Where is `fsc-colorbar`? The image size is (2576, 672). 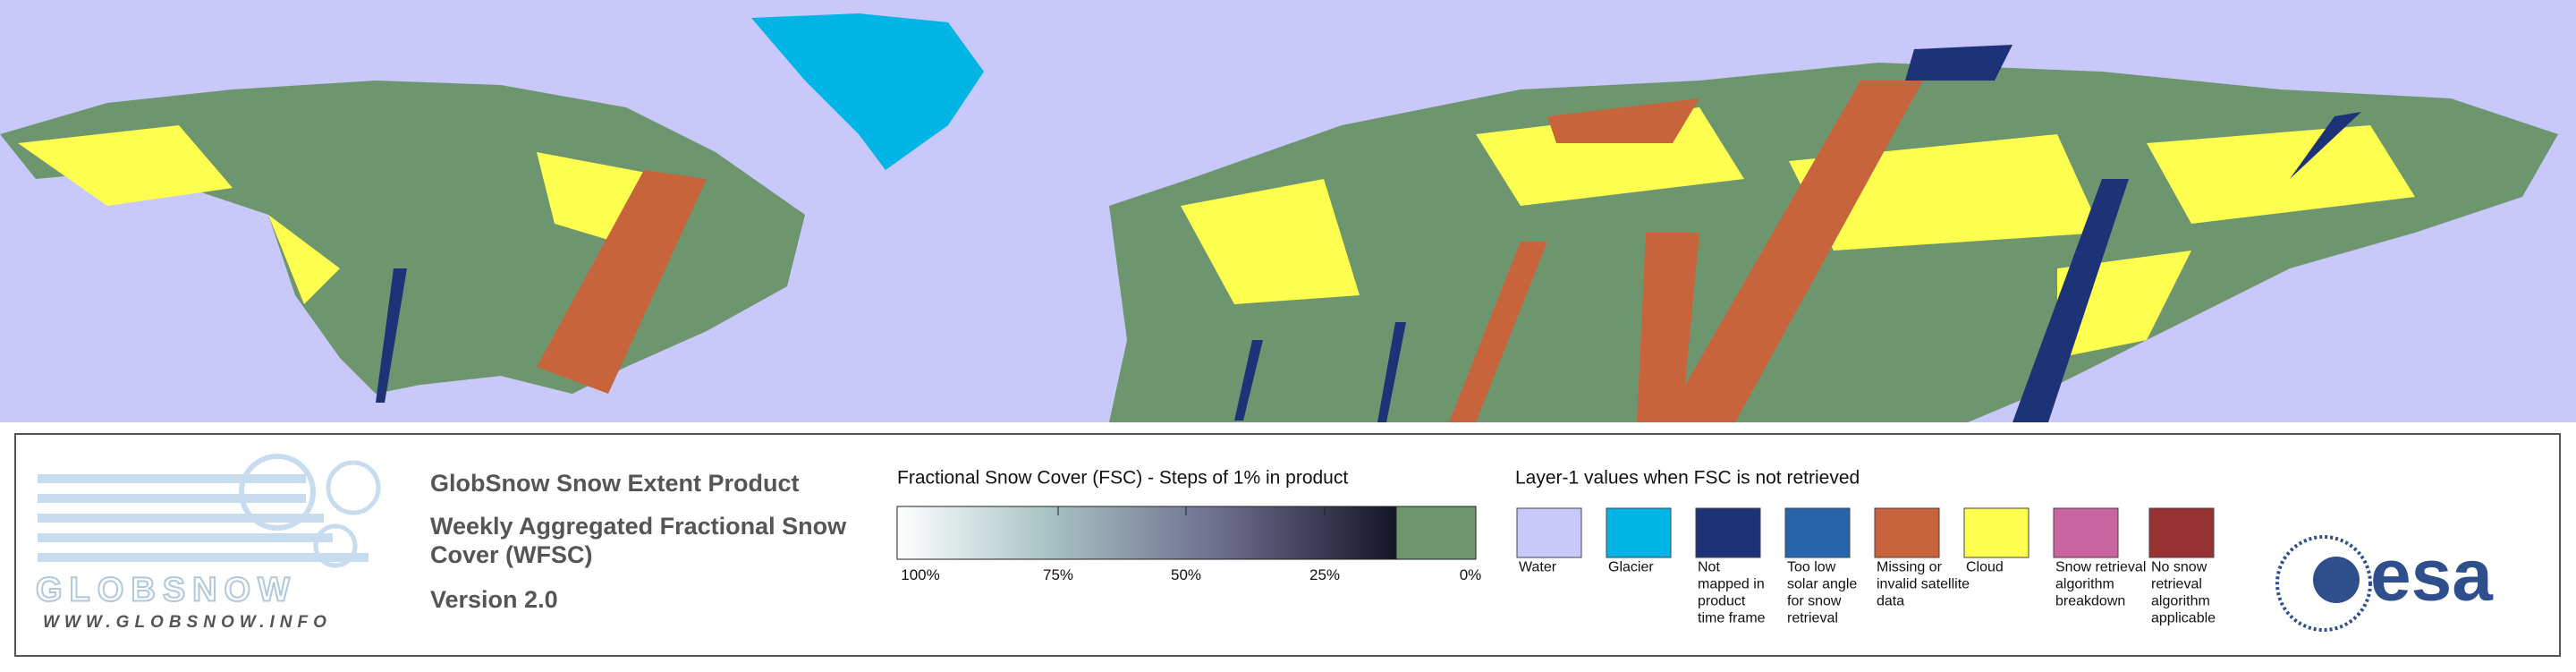 fsc-colorbar is located at coordinates (1146, 533).